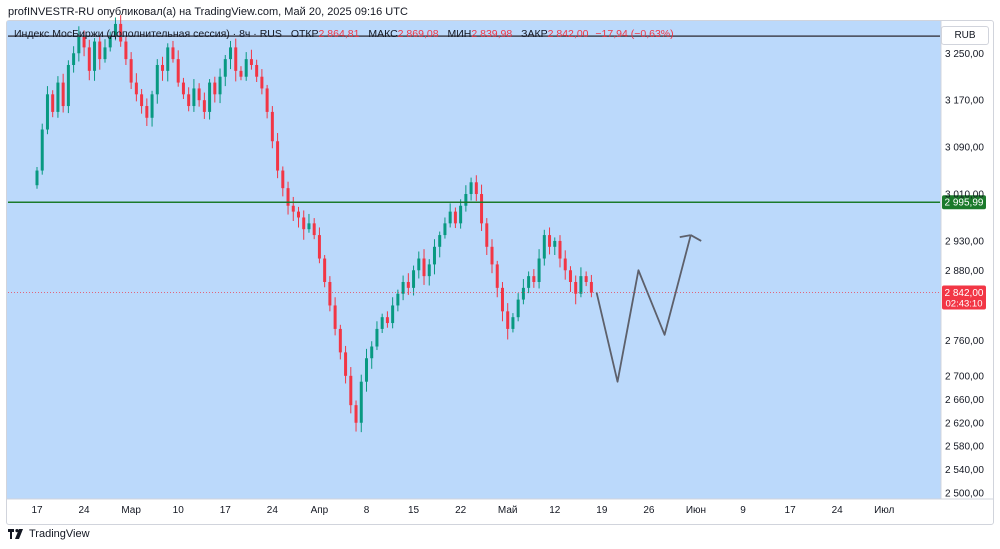 The image size is (1000, 549). I want to click on last-price-tag, so click(964, 297).